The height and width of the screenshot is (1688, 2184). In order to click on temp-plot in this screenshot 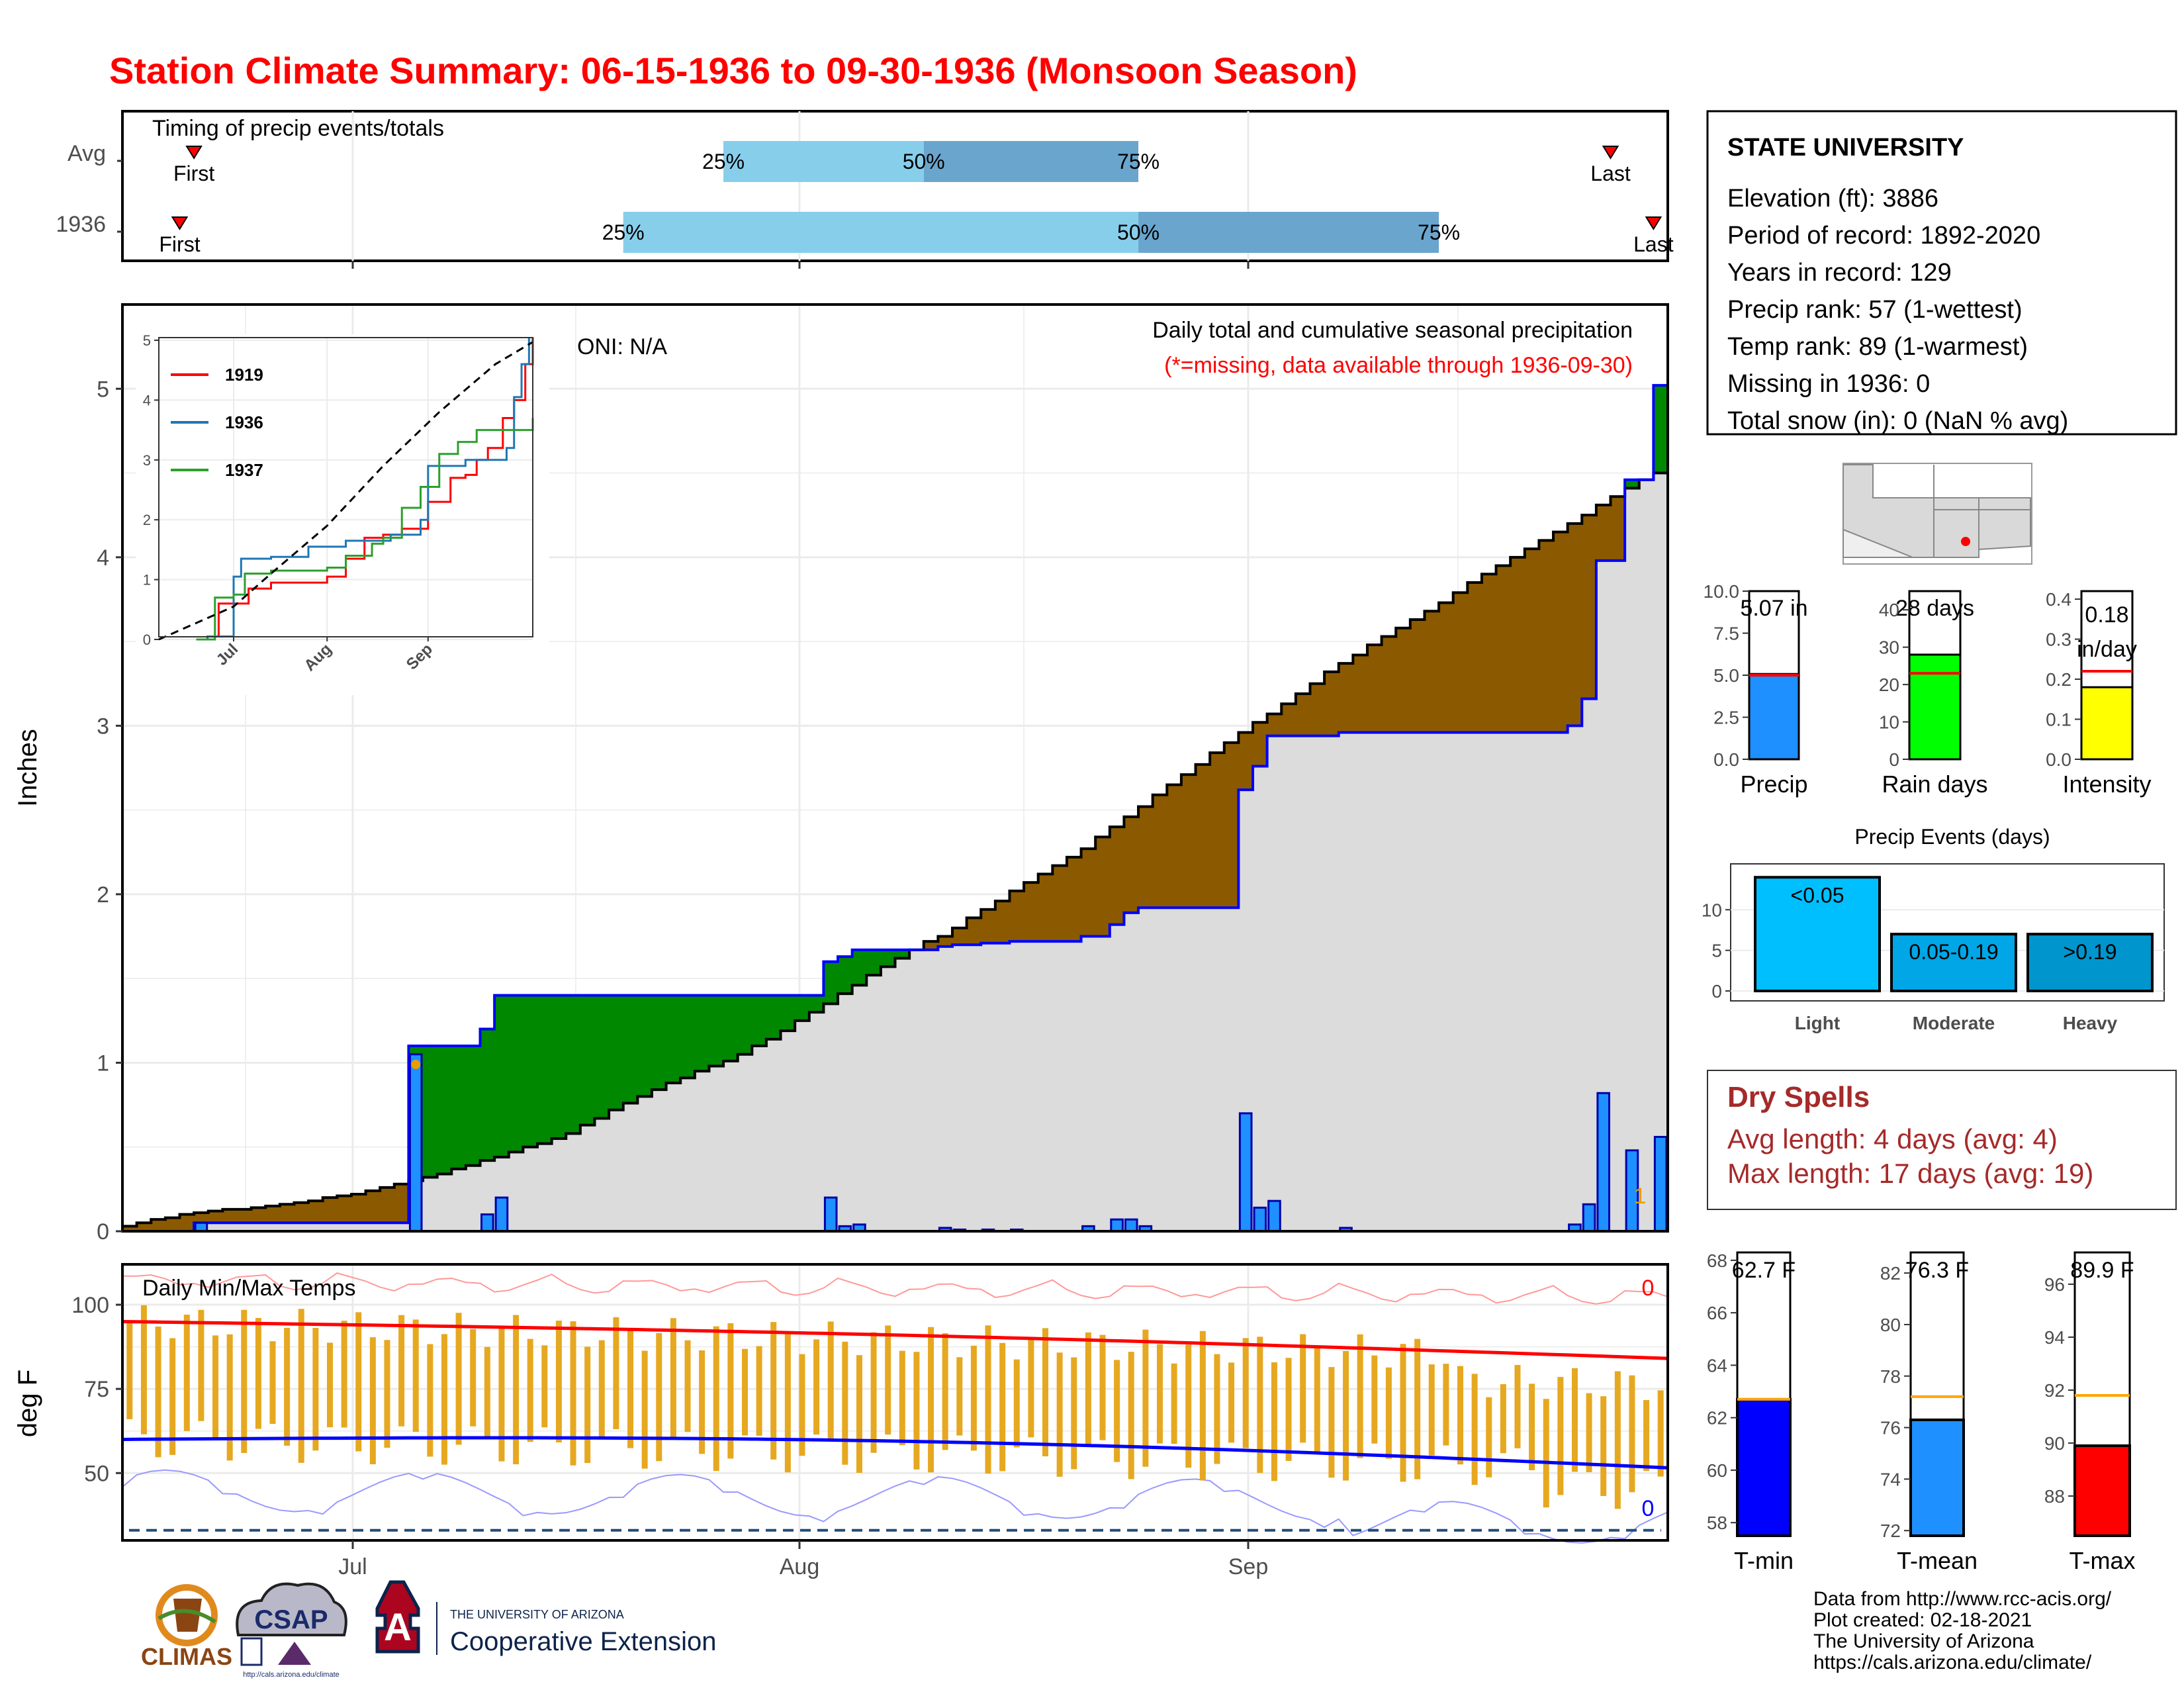, I will do `click(895, 1408)`.